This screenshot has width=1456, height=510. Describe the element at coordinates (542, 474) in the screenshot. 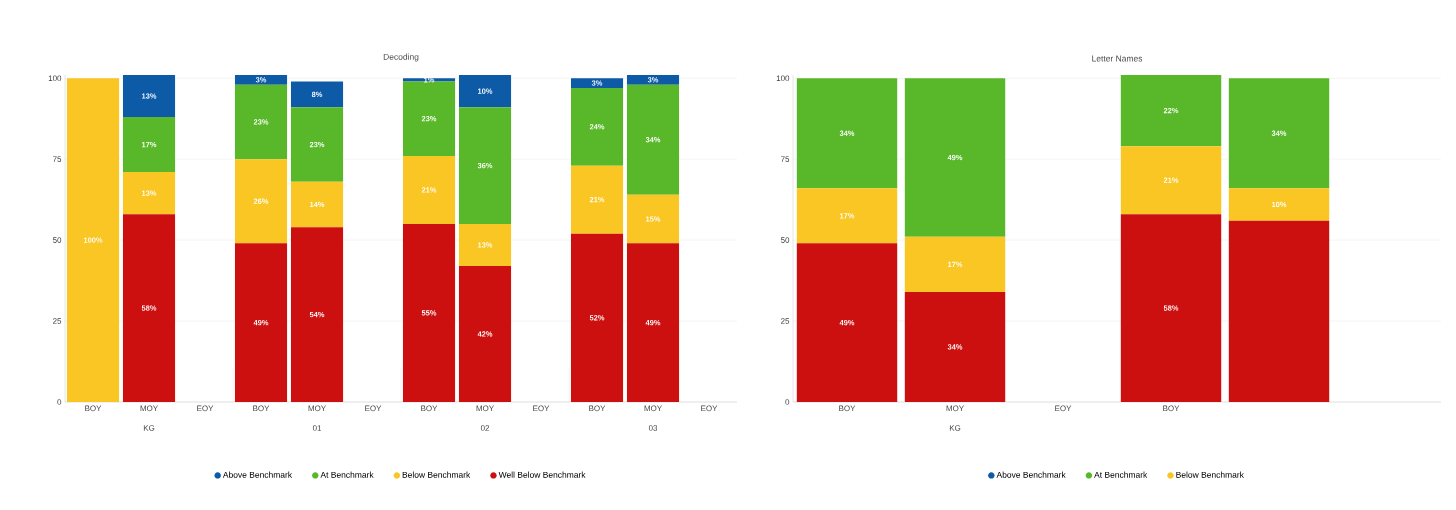

I see `legend-label: Well Below Benchmark` at that location.